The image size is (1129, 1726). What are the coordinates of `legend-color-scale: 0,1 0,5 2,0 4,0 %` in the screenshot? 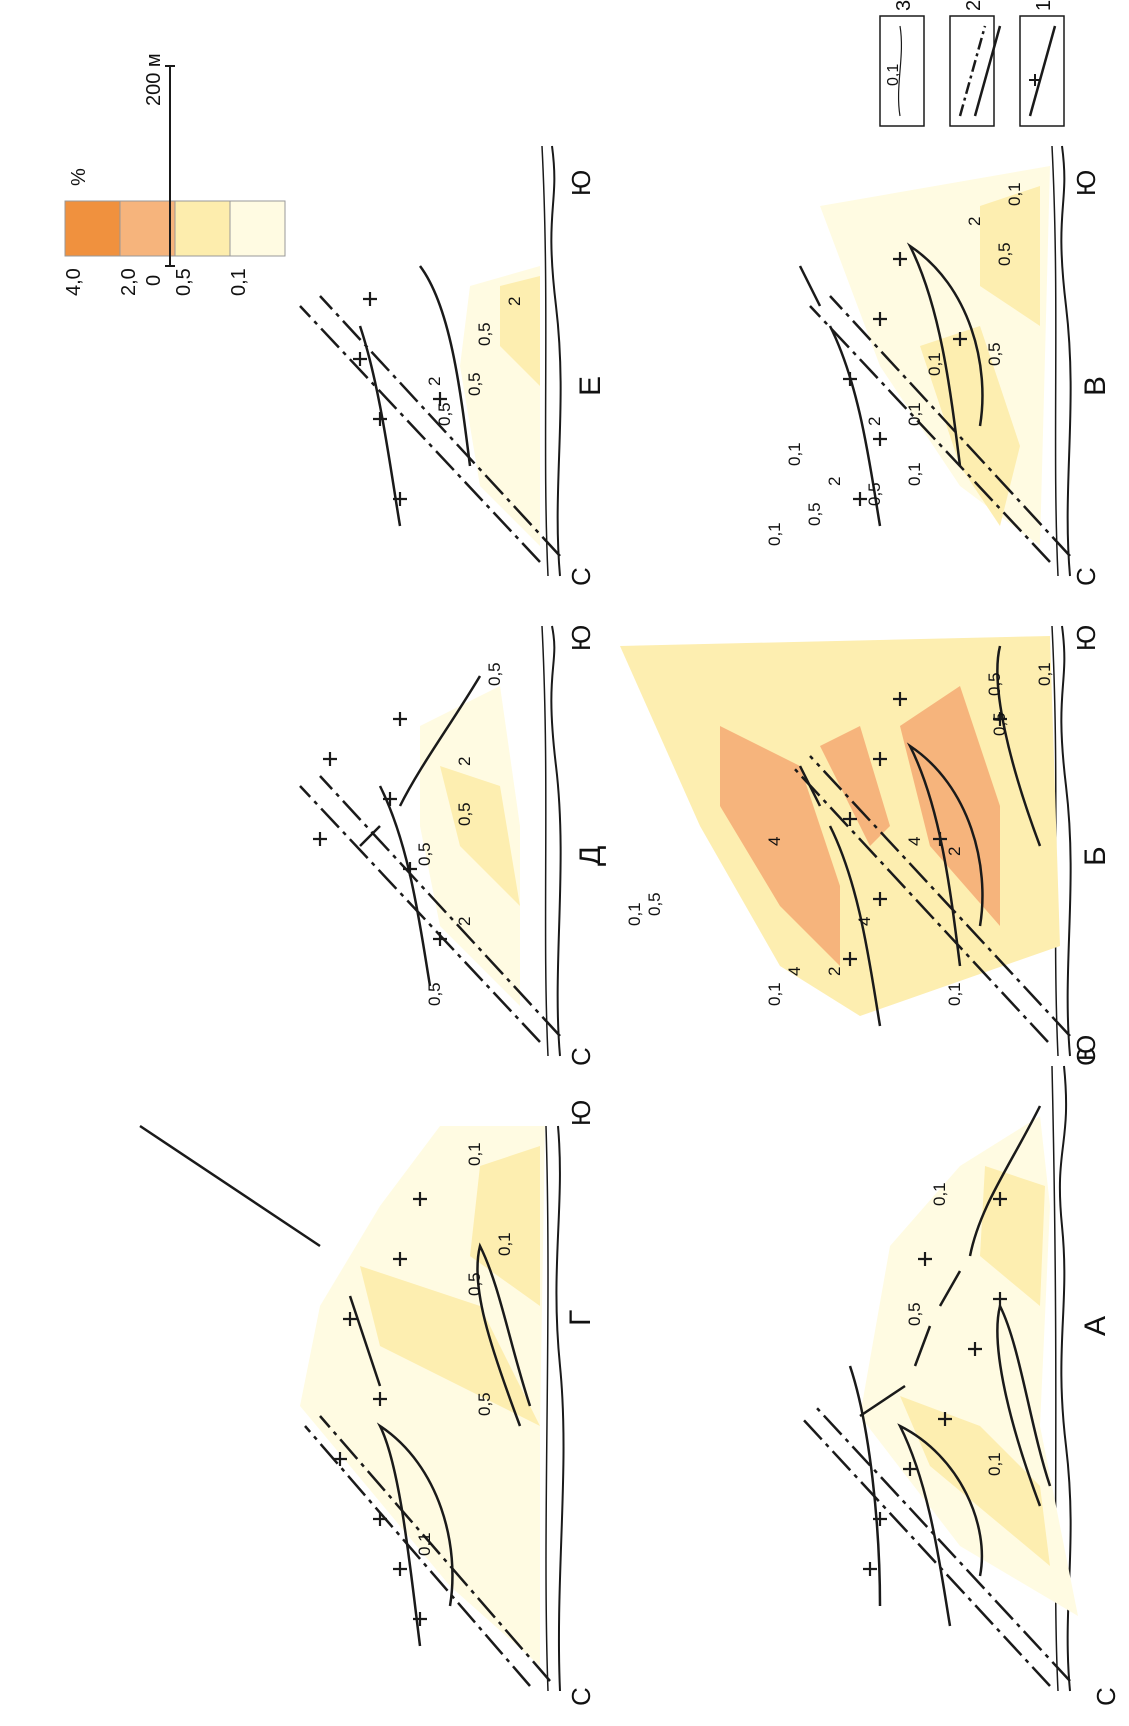 It's located at (174, 232).